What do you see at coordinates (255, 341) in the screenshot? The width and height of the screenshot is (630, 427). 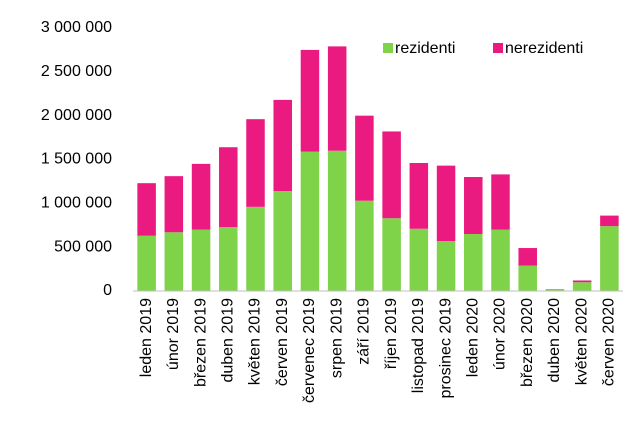 I see `x-tick-label: květen 2019` at bounding box center [255, 341].